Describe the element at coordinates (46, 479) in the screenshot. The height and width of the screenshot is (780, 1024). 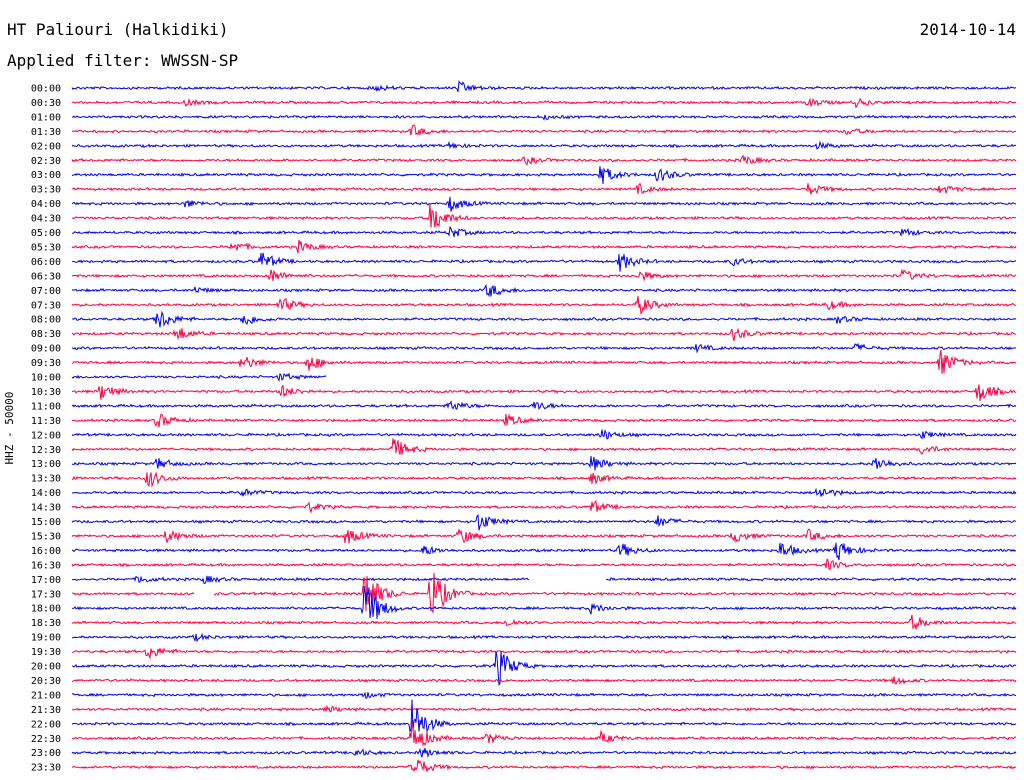
I see `time-tick-label: 13:30` at that location.